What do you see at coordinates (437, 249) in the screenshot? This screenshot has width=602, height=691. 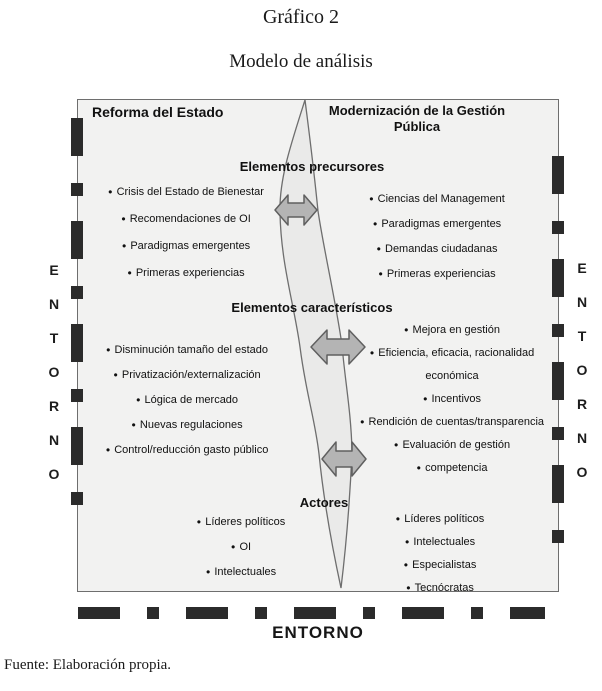 I see `list-item: Demandas ciudadanas` at bounding box center [437, 249].